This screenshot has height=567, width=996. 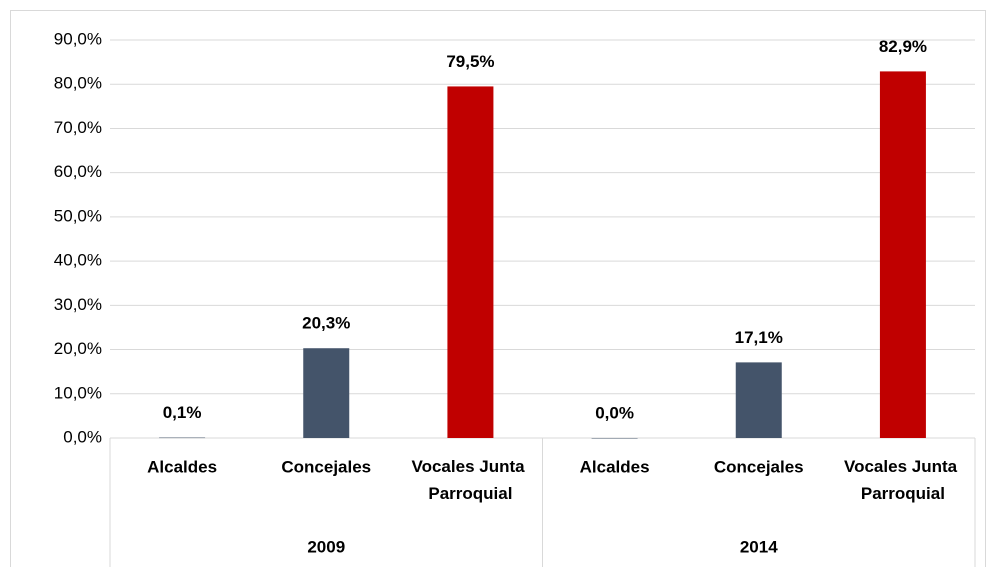 What do you see at coordinates (326, 323) in the screenshot?
I see `data-label: 20,3%` at bounding box center [326, 323].